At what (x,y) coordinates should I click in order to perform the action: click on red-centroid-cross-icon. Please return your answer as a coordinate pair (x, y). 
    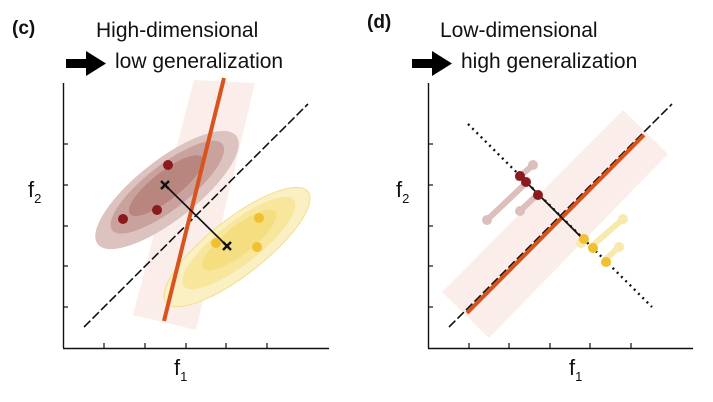
    Looking at the image, I should click on (165, 185).